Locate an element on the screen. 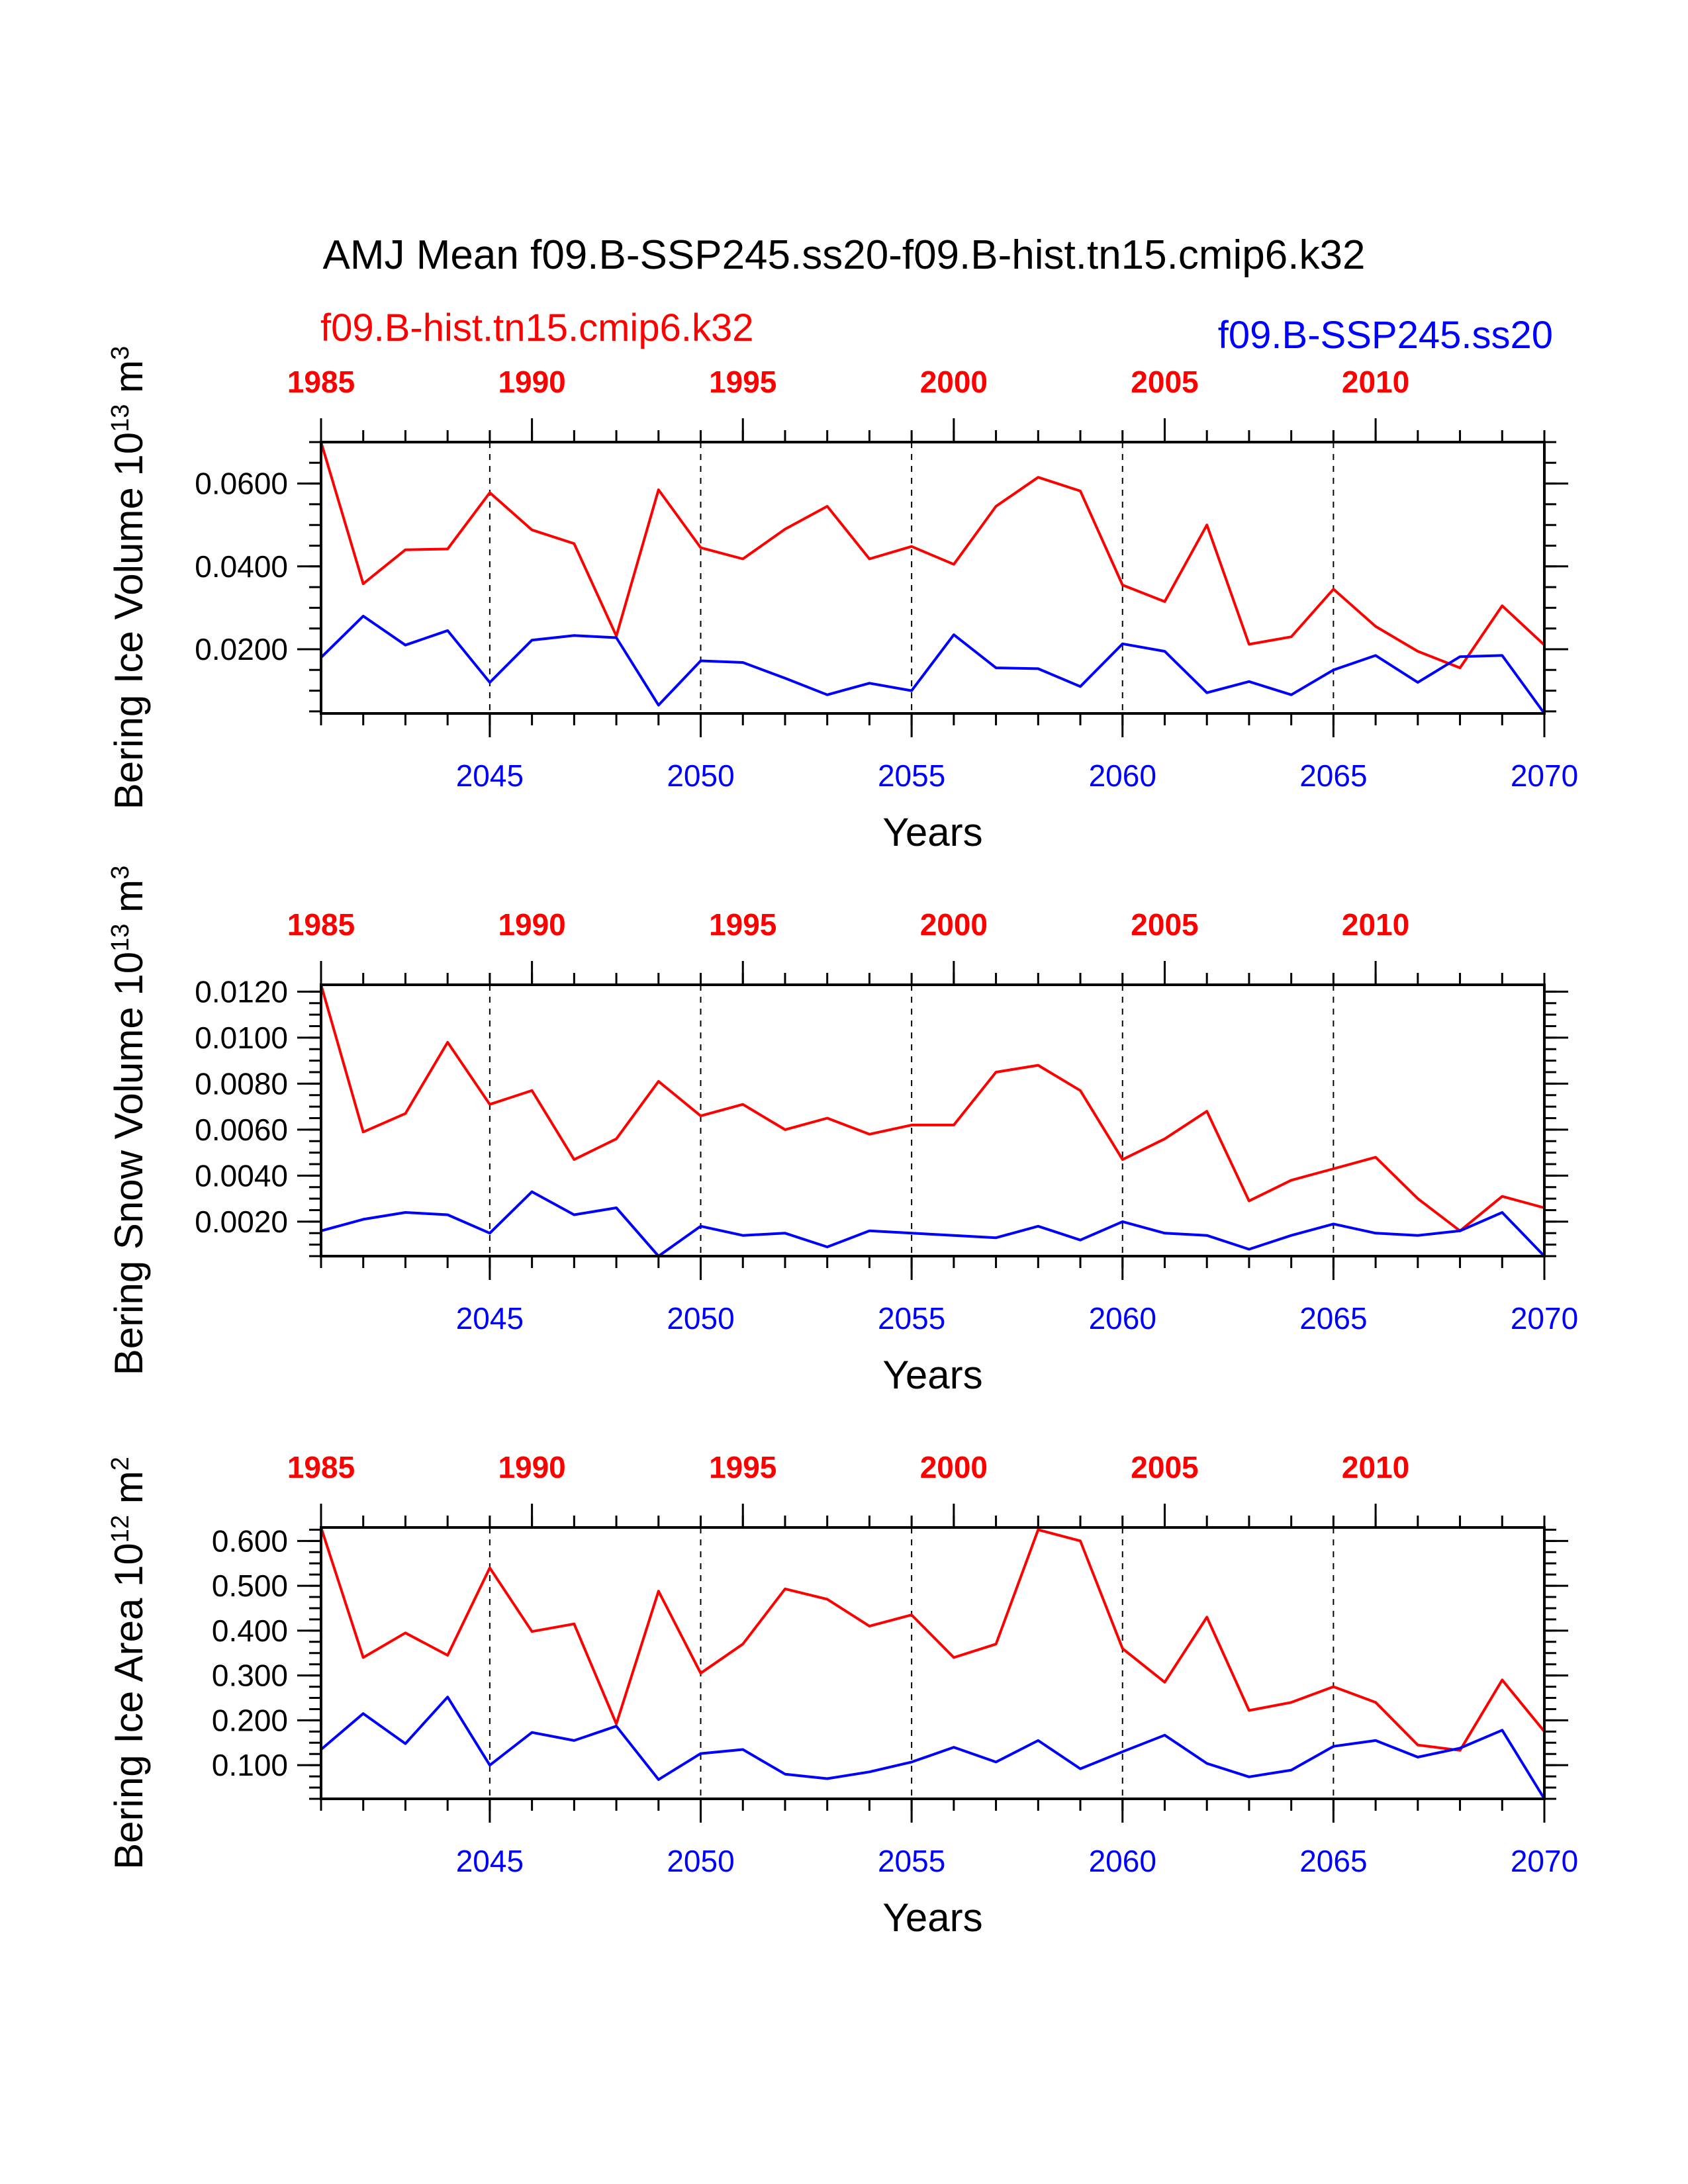  right-case-label: f09.B-SSP245.ss20 is located at coordinates (1385, 335).